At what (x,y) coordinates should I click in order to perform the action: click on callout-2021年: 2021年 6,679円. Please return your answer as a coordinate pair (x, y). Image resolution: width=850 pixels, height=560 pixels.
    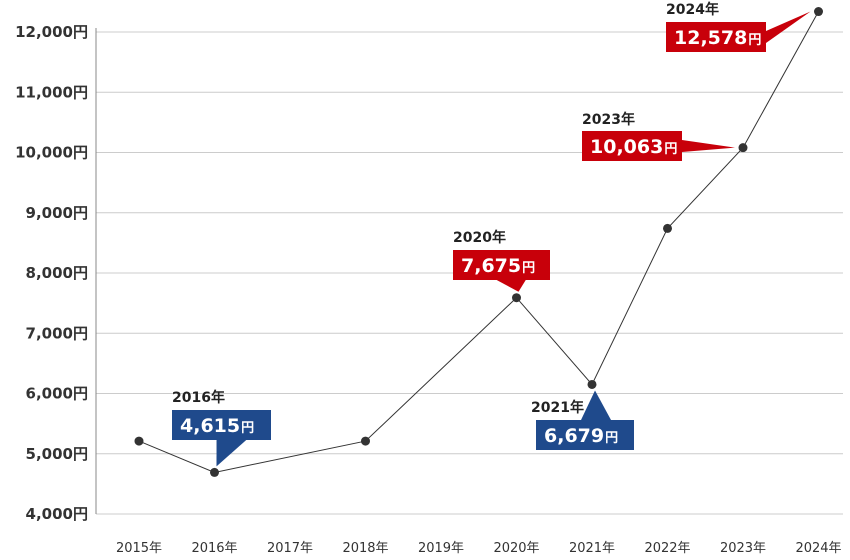
    Looking at the image, I should click on (582, 420).